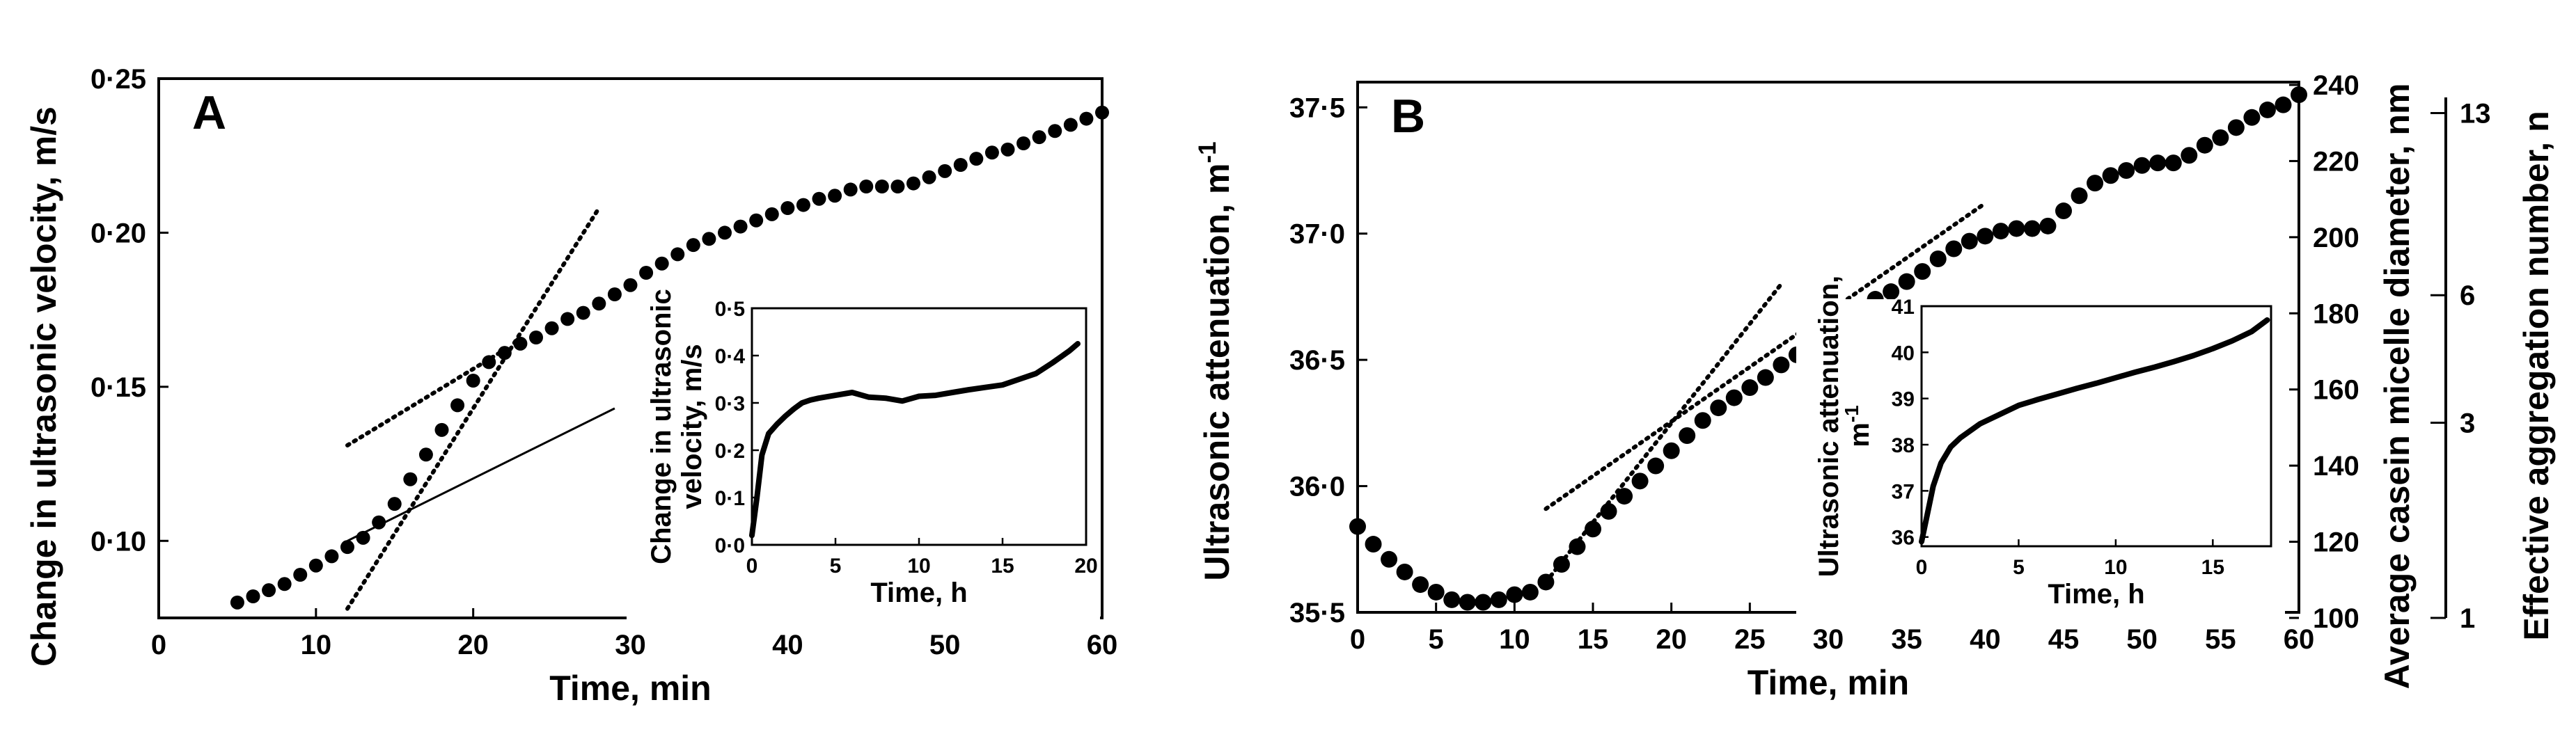 This screenshot has height=755, width=2576. What do you see at coordinates (2336, 314) in the screenshot?
I see `right-tick-label: 180` at bounding box center [2336, 314].